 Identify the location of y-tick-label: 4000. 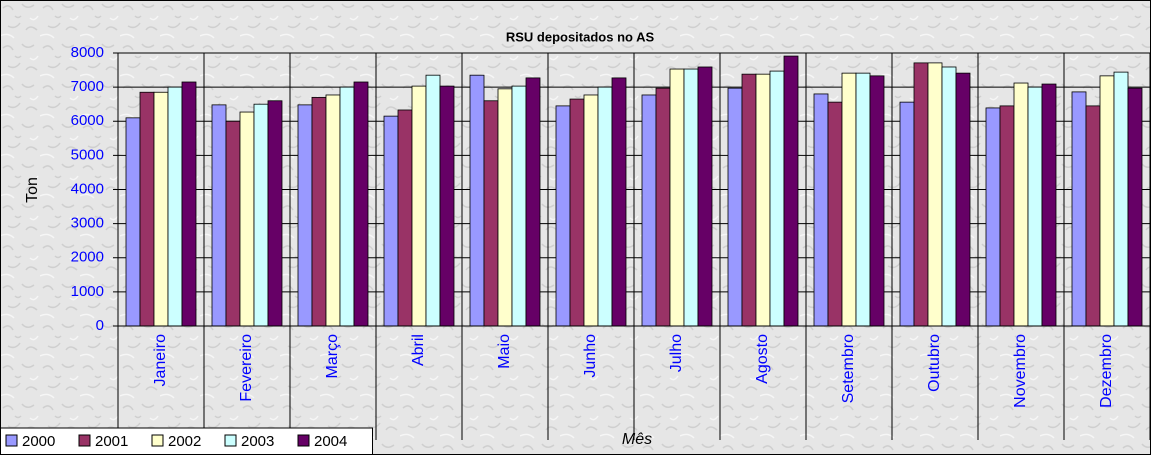
(87, 188).